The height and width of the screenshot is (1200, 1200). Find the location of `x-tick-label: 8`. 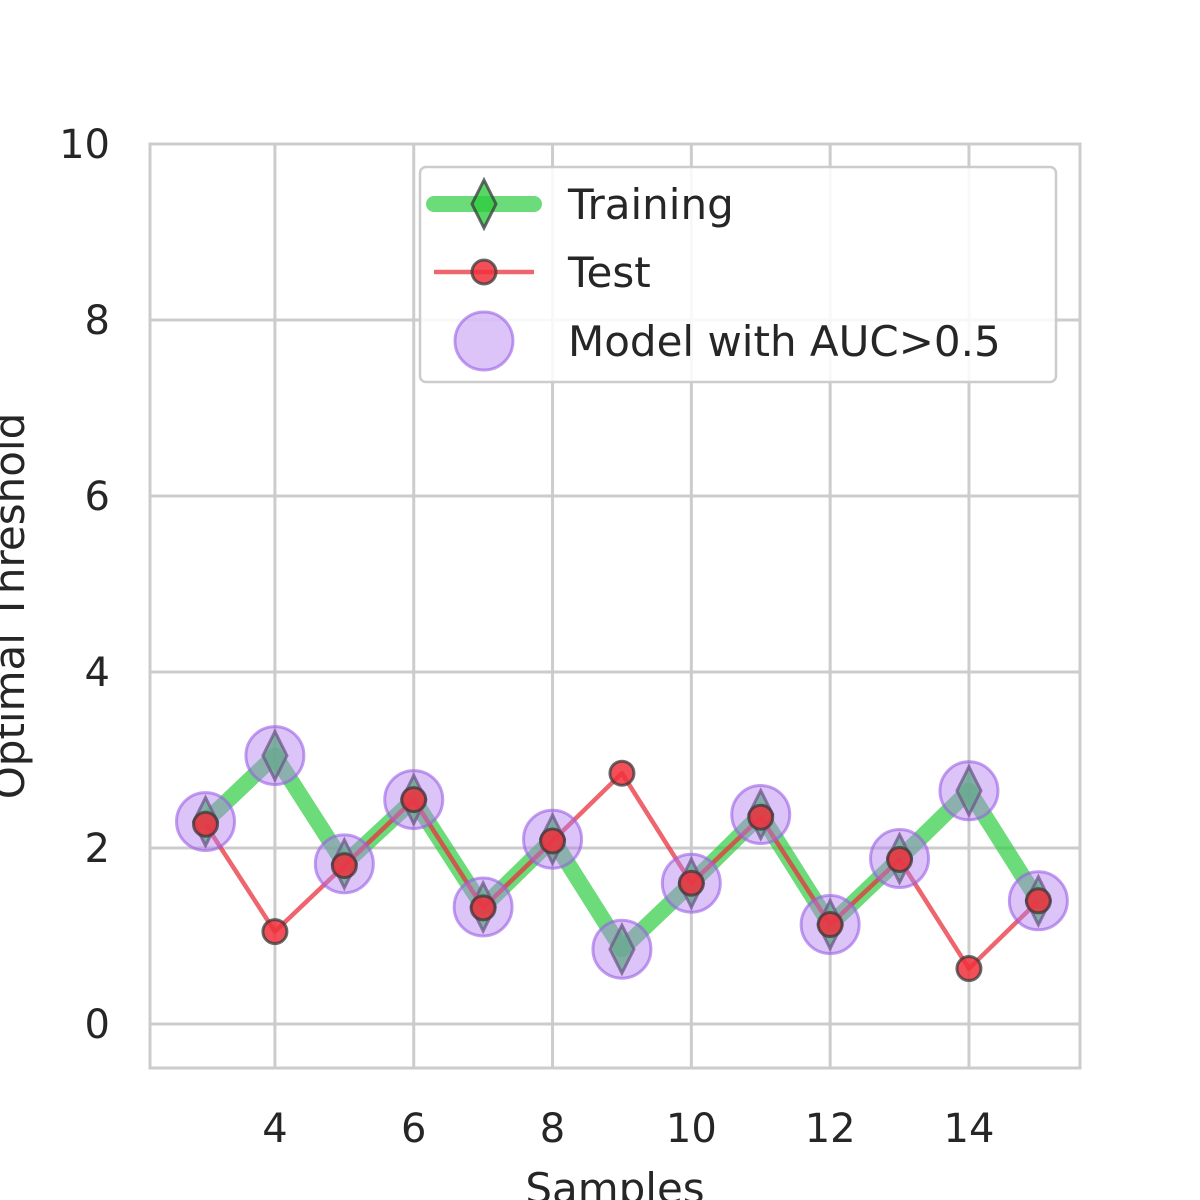

x-tick-label: 8 is located at coordinates (552, 1129).